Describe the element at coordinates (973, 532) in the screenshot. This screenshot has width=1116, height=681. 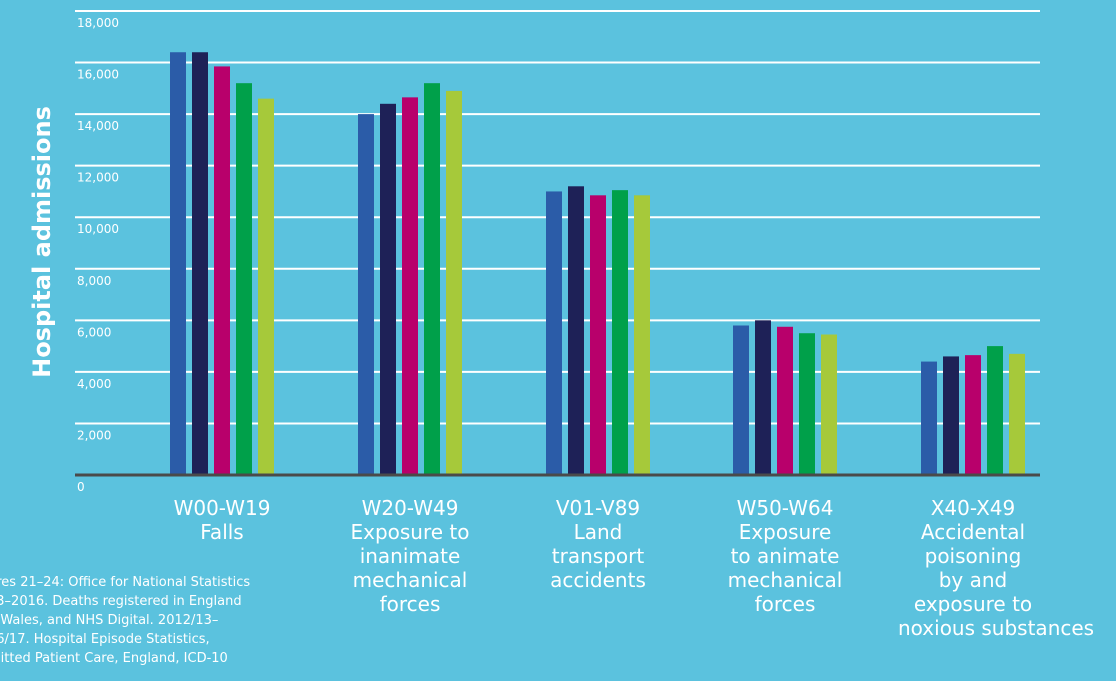
I see `x-tick-label-line: Accidental` at that location.